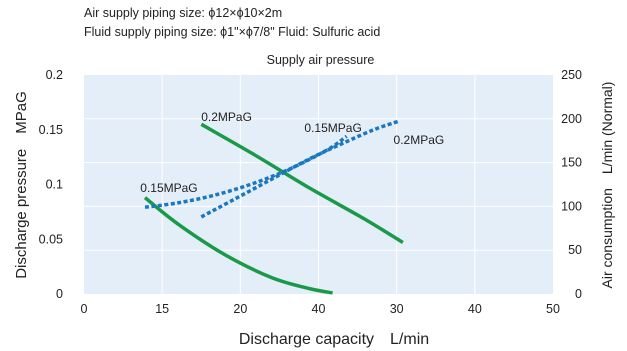  Describe the element at coordinates (571, 119) in the screenshot. I see `y2-tick-label: 200` at that location.